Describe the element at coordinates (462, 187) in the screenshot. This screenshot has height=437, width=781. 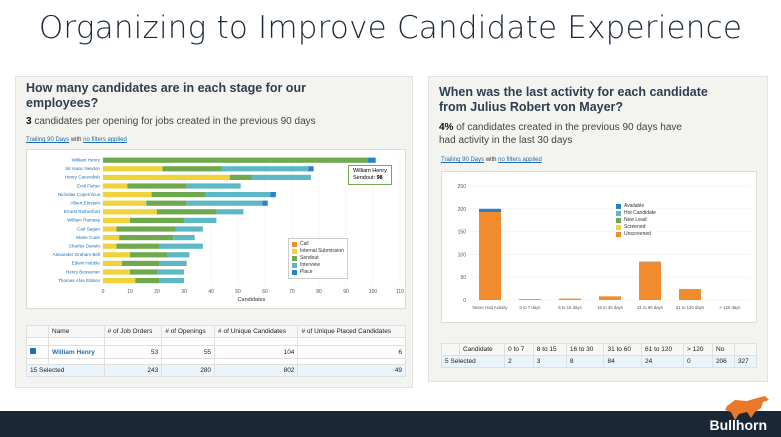
I see `y-tick-label: 250` at that location.